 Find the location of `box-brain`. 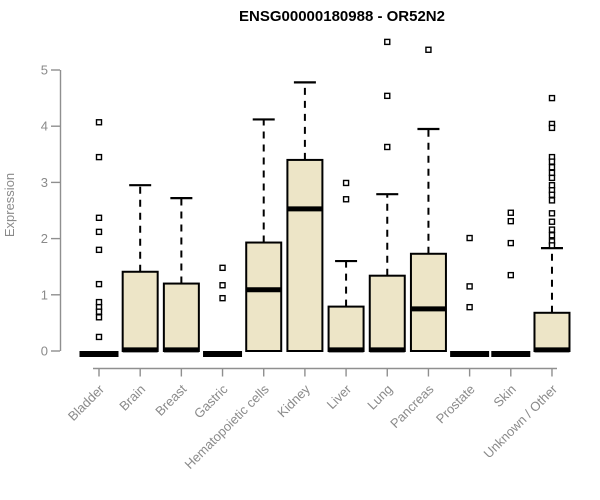

box-brain is located at coordinates (140, 311).